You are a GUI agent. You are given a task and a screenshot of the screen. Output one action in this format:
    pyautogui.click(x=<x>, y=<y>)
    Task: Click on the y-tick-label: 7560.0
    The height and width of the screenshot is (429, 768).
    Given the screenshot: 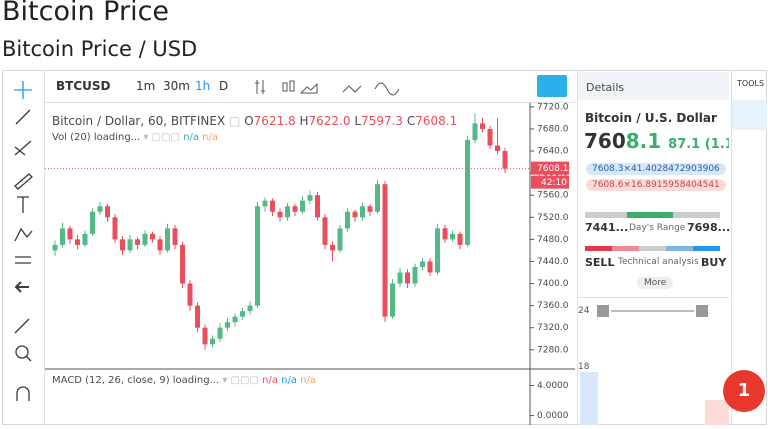 What is the action you would take?
    pyautogui.click(x=553, y=196)
    